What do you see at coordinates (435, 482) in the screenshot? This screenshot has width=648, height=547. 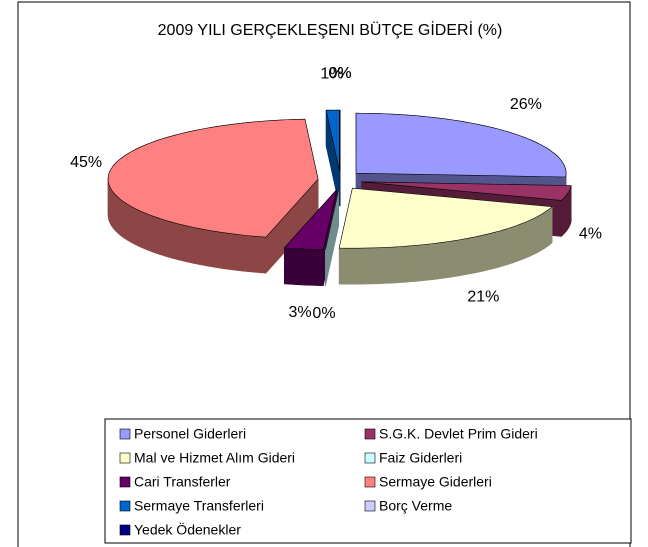 I see `legend-label: Sermaye Giderleri` at bounding box center [435, 482].